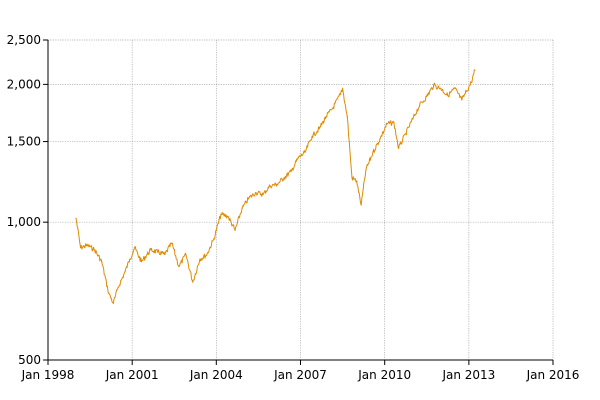  What do you see at coordinates (24, 142) in the screenshot?
I see `y-tick-label: 1,500` at bounding box center [24, 142].